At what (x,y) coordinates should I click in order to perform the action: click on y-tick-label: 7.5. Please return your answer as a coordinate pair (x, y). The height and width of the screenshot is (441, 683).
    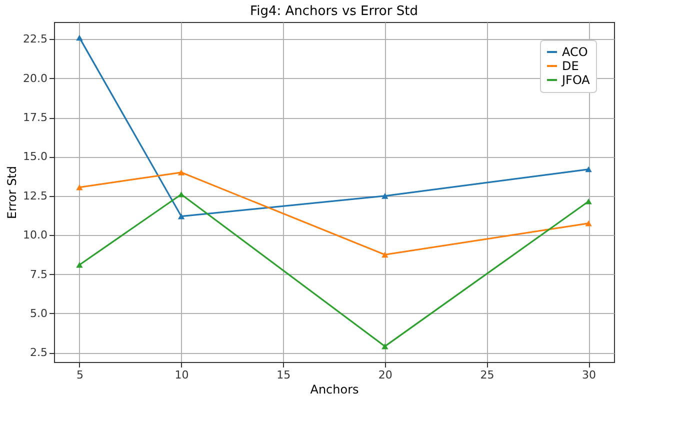
    Looking at the image, I should click on (39, 274).